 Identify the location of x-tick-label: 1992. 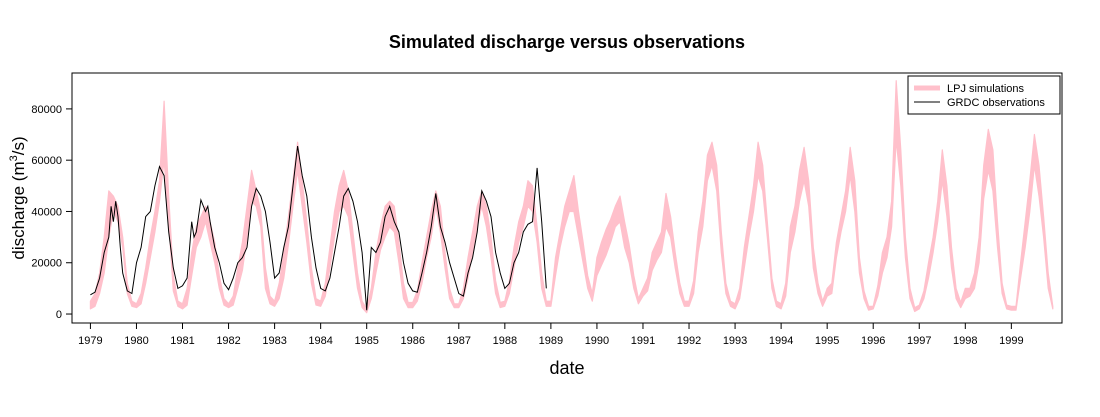
(689, 341).